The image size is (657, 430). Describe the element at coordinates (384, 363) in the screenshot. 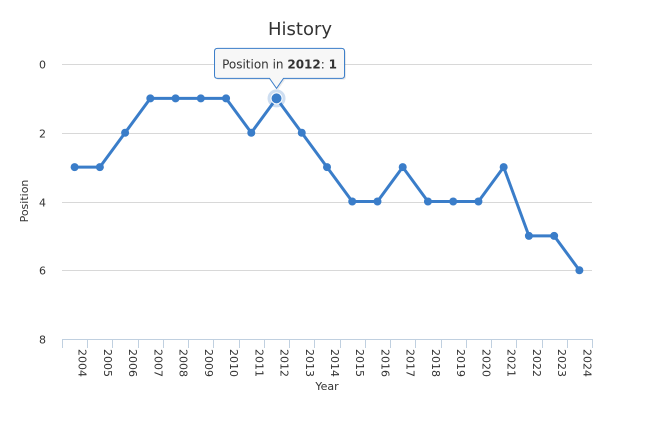

I see `x-tick-label: 2016` at that location.